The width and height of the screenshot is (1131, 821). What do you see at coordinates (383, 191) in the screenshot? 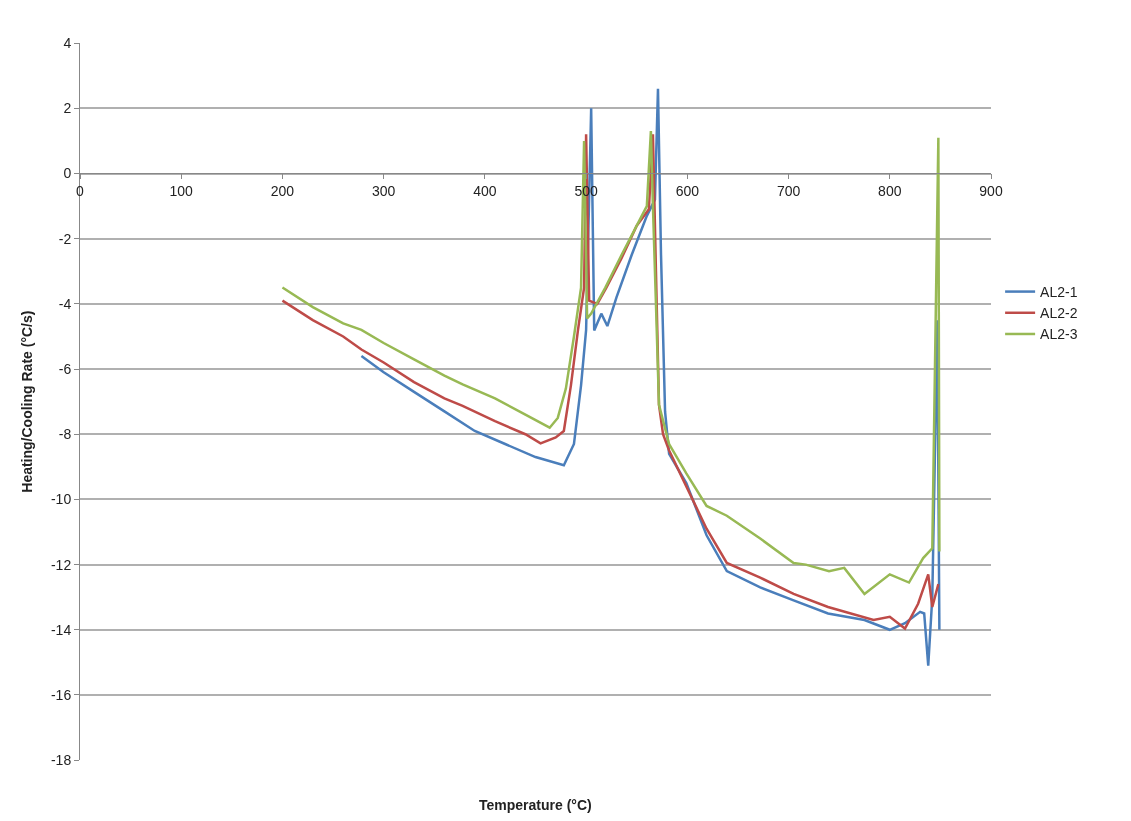
I see `x-tick-label: 300` at bounding box center [383, 191].